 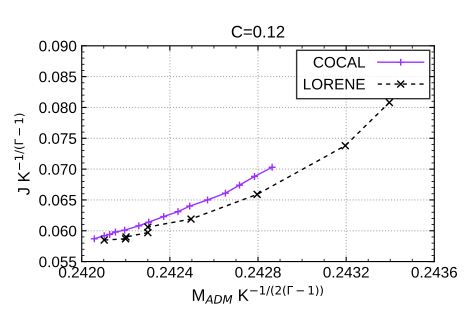 What do you see at coordinates (257, 295) in the screenshot?
I see `x-axis-title: M$_{ADM}$ K$^{−1/(2(Γ−1))}$` at bounding box center [257, 295].